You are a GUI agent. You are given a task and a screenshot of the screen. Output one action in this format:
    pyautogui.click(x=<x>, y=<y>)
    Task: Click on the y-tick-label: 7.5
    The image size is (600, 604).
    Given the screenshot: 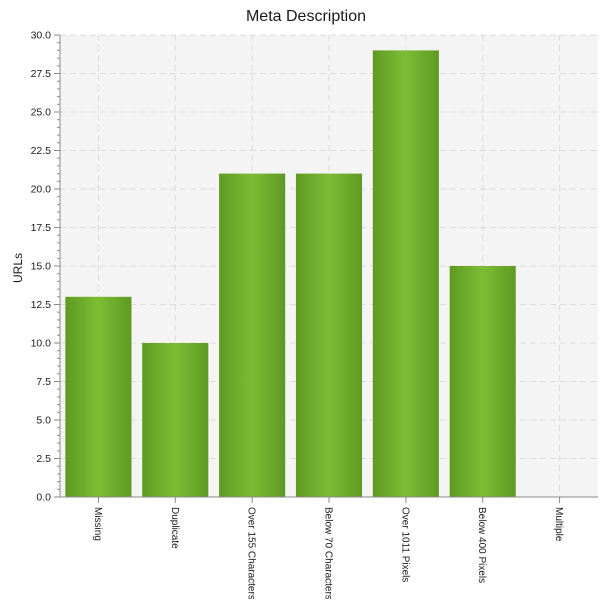 What is the action you would take?
    pyautogui.click(x=43, y=382)
    